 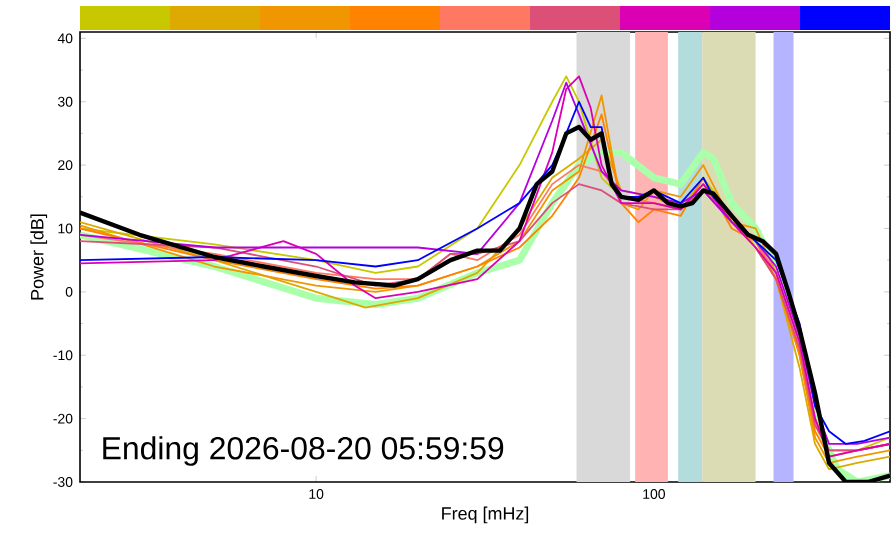 What do you see at coordinates (485, 515) in the screenshot?
I see `x-axis-title: Freq [mHz]` at bounding box center [485, 515].